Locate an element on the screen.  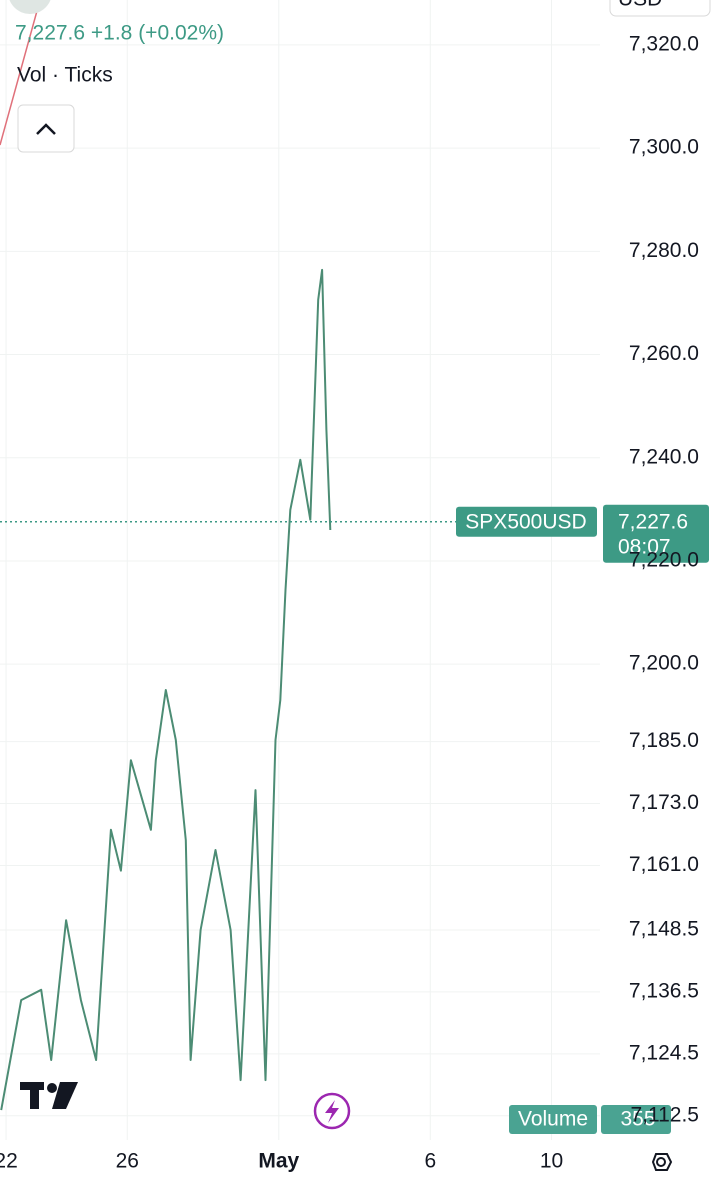
collapse-button is located at coordinates (46, 128).